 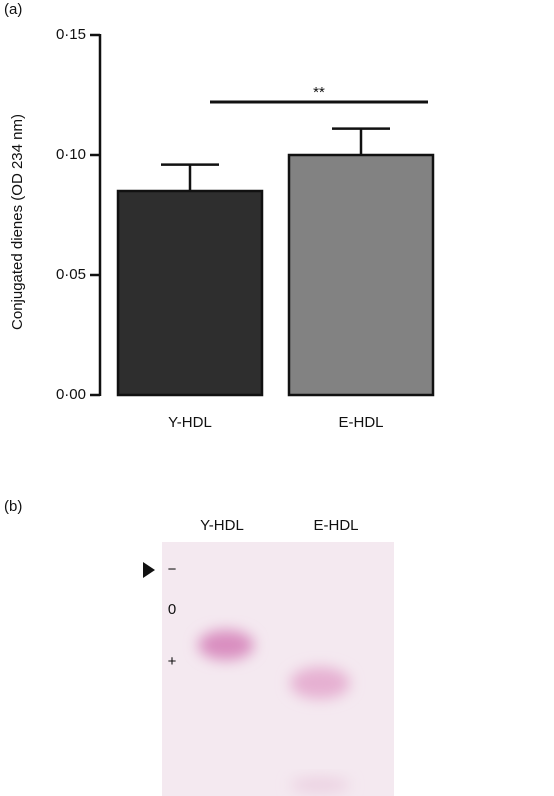 I want to click on marker-label: −, so click(x=172, y=569).